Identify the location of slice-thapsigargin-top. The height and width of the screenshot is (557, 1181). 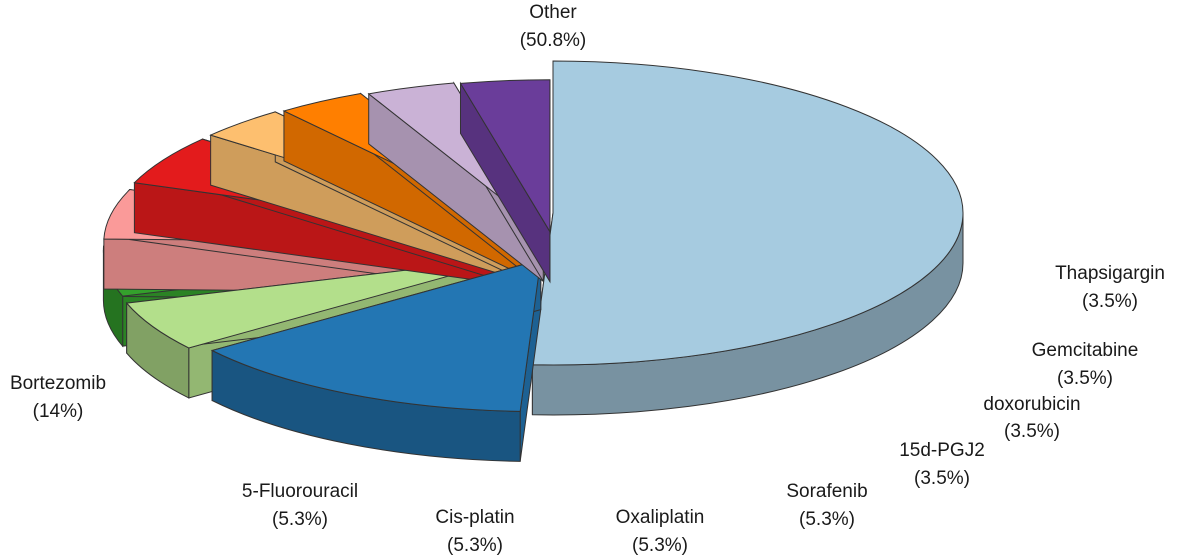
(505, 156).